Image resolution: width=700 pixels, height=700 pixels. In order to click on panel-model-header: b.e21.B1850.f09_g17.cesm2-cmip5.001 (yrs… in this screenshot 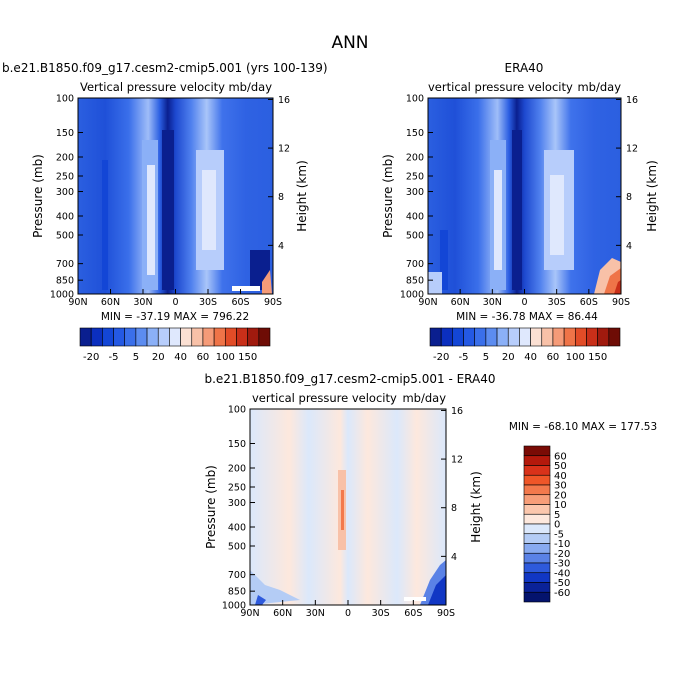, I will do `click(165, 68)`.